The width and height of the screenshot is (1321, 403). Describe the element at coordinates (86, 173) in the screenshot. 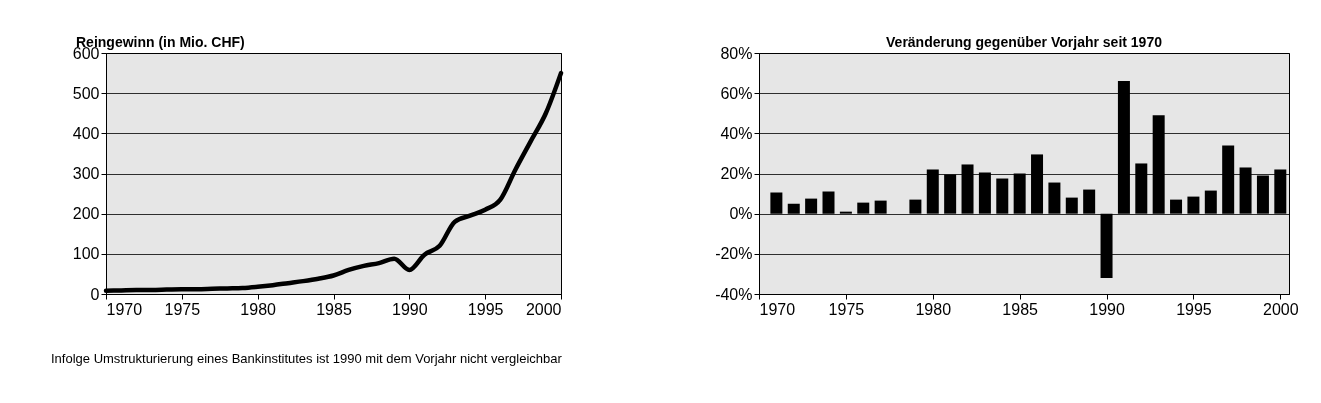

I see `y-tick-label: 300` at that location.